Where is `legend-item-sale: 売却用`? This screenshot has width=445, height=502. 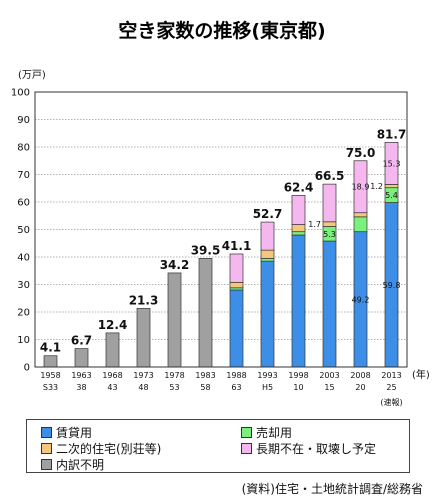 legend-item-sale: 売却用 is located at coordinates (266, 432).